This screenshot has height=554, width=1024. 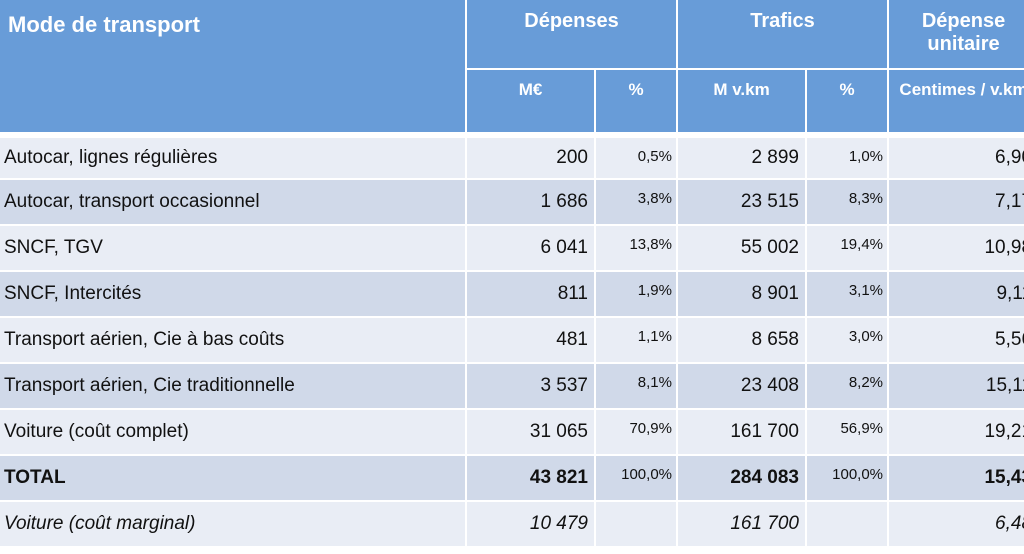 What do you see at coordinates (741, 156) in the screenshot?
I see `cell-mvkm: 2 899` at bounding box center [741, 156].